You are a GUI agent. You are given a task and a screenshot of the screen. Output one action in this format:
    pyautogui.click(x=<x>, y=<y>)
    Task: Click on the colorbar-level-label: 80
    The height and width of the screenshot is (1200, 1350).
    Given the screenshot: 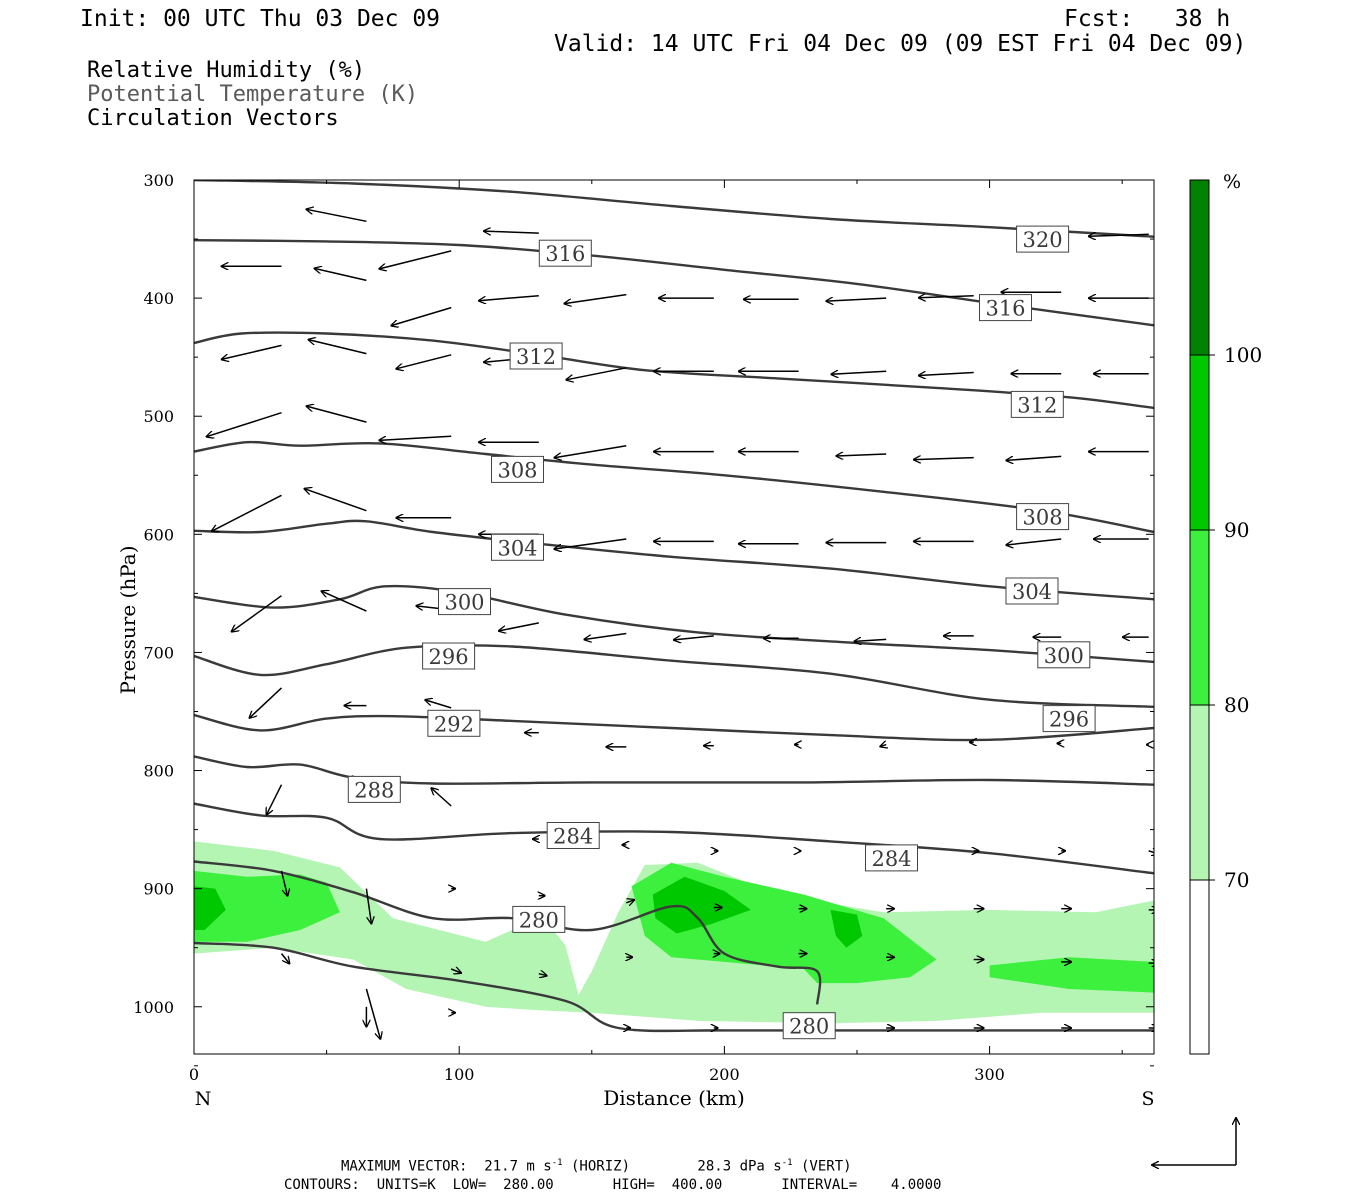 What is the action you would take?
    pyautogui.click(x=1236, y=705)
    